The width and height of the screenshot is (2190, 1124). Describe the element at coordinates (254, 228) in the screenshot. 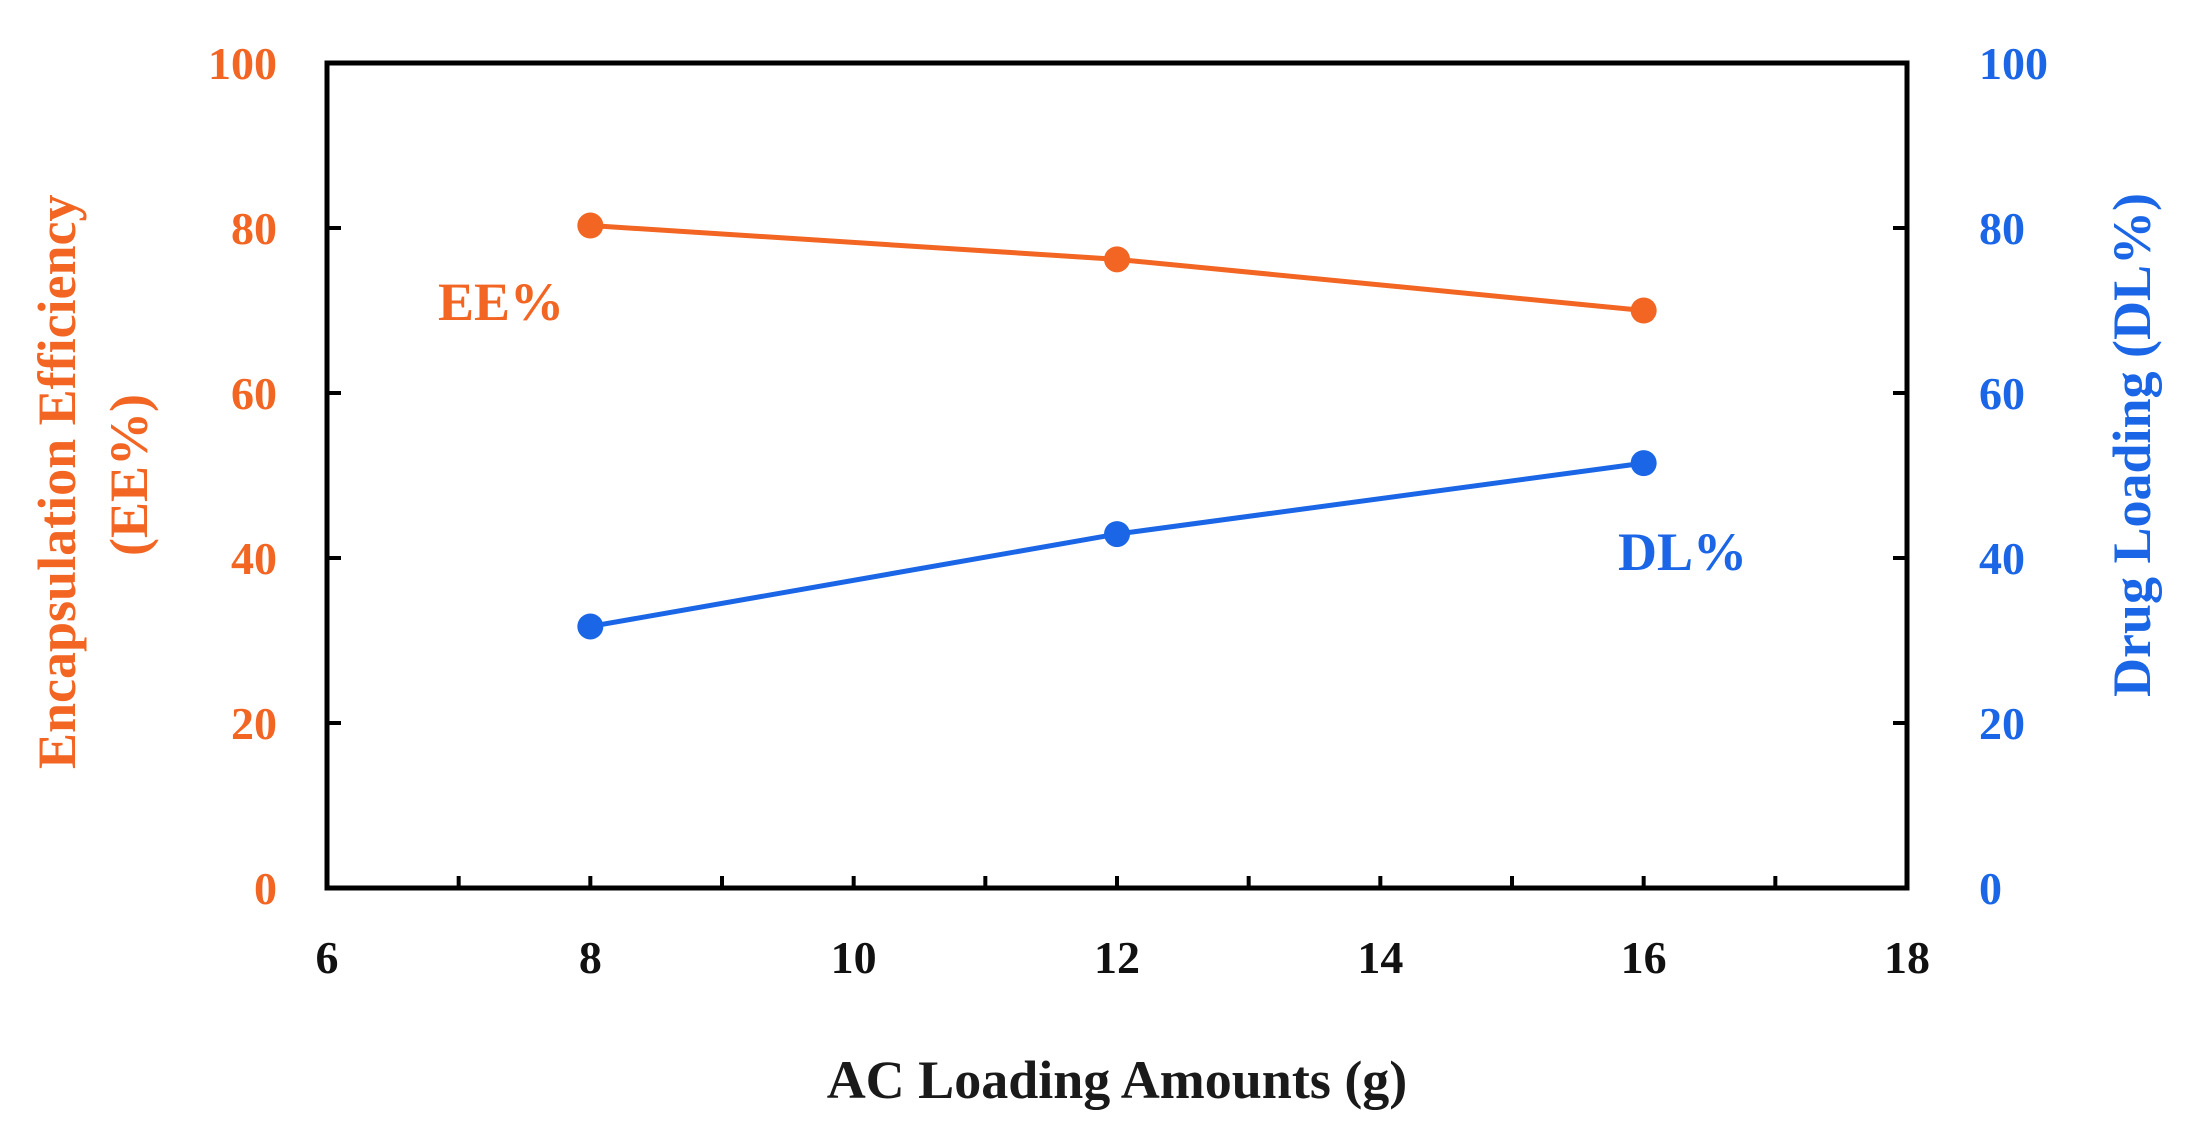

I see `y-left-tick-label: 80` at that location.